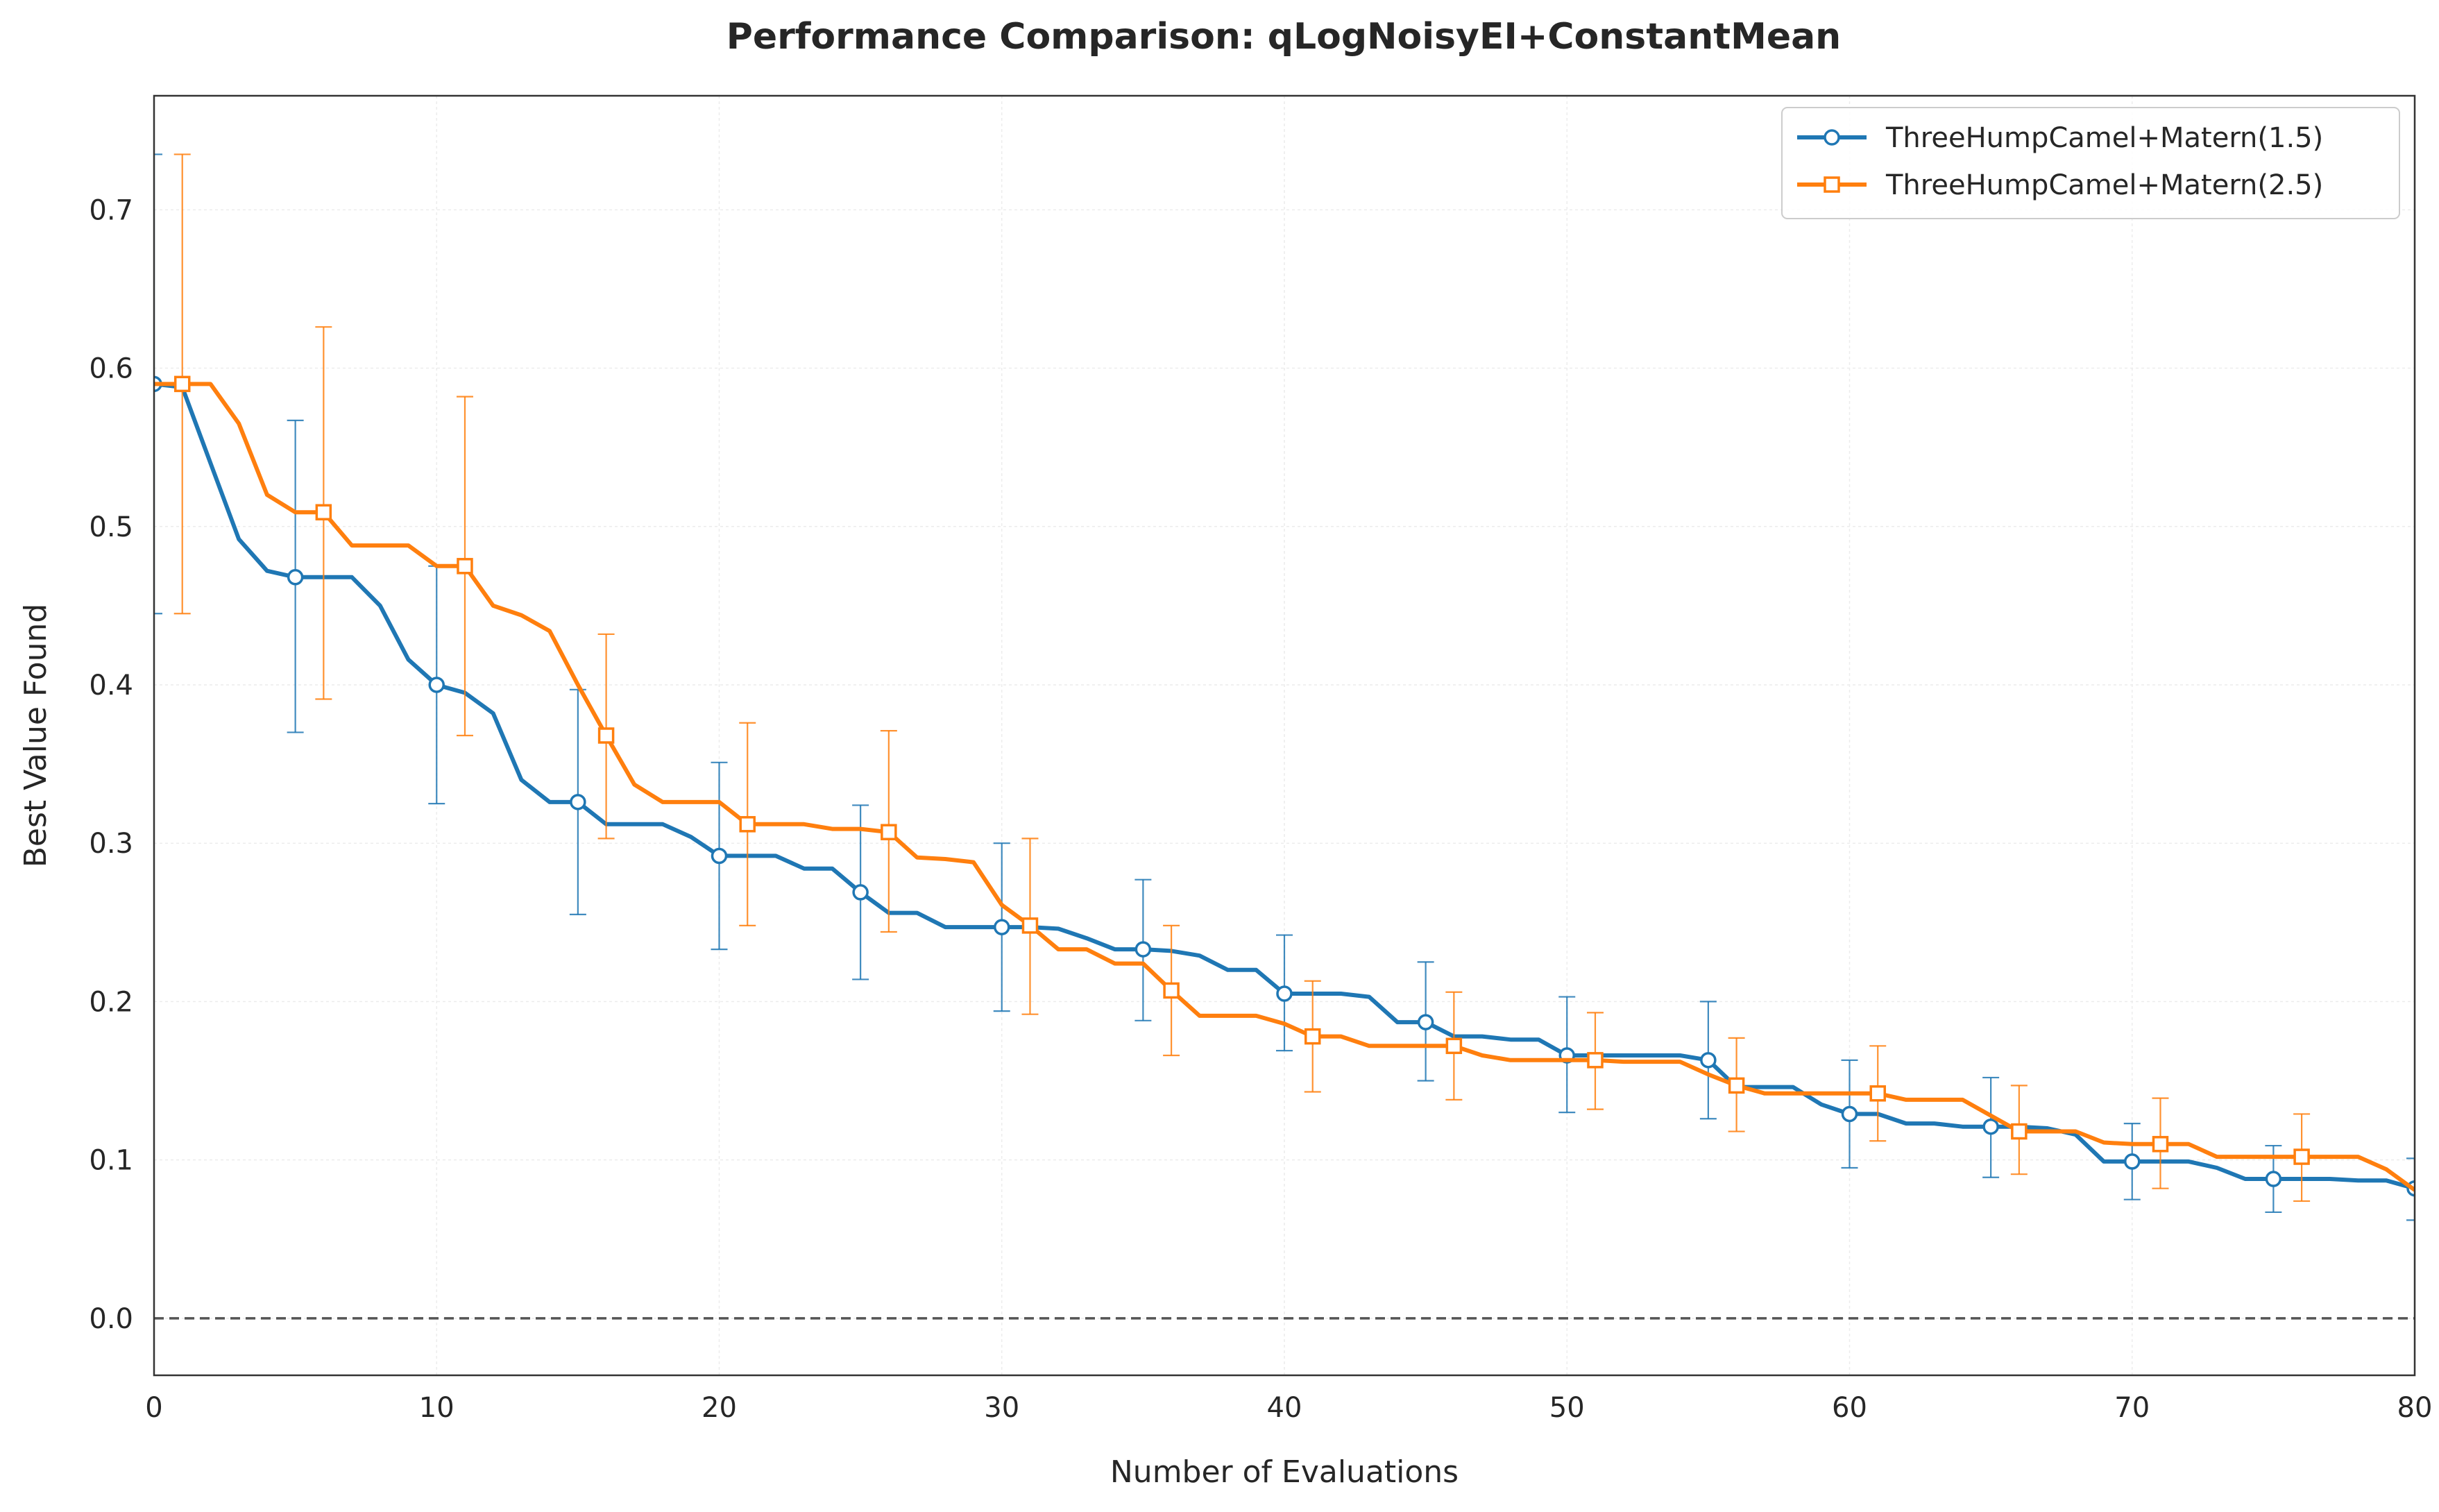 This screenshot has width=2439, height=1512. I want to click on legend-label: ThreeHumpCamel+Matern(2.5), so click(2104, 185).